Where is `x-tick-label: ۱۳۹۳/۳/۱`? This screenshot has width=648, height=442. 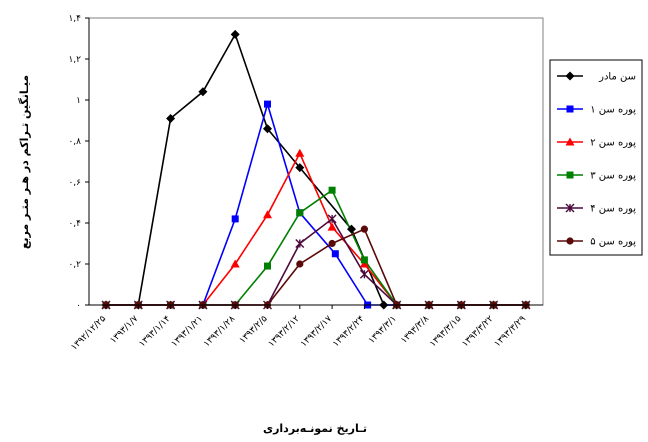 x-tick-label: ۱۳۹۳/۳/۱ is located at coordinates (383, 330).